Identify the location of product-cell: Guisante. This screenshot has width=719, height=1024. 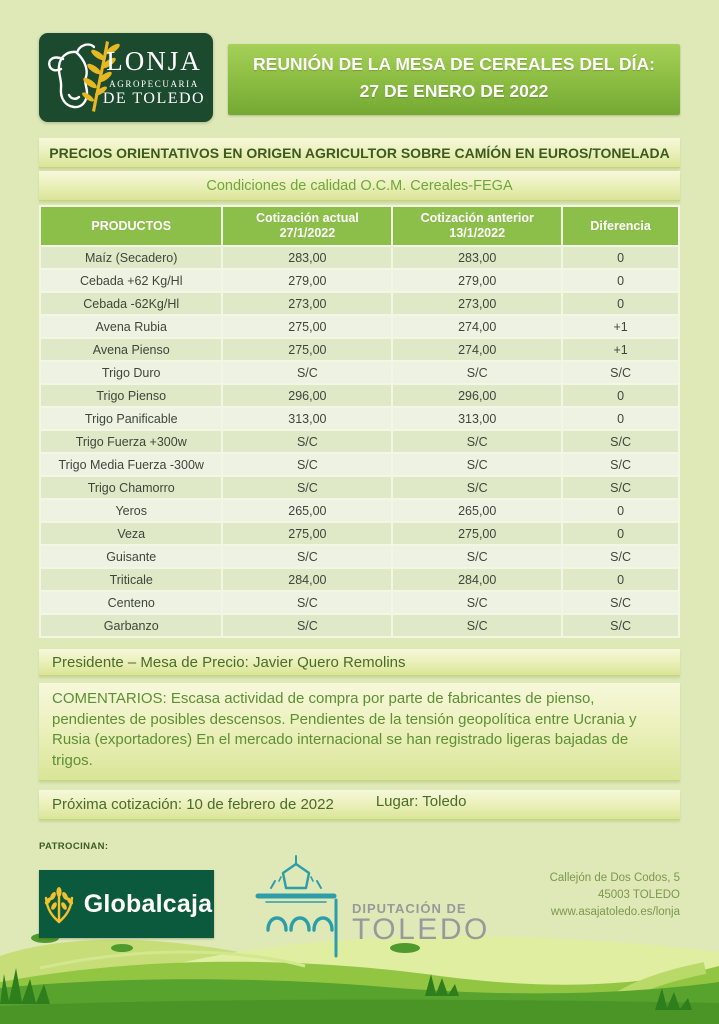
(131, 556).